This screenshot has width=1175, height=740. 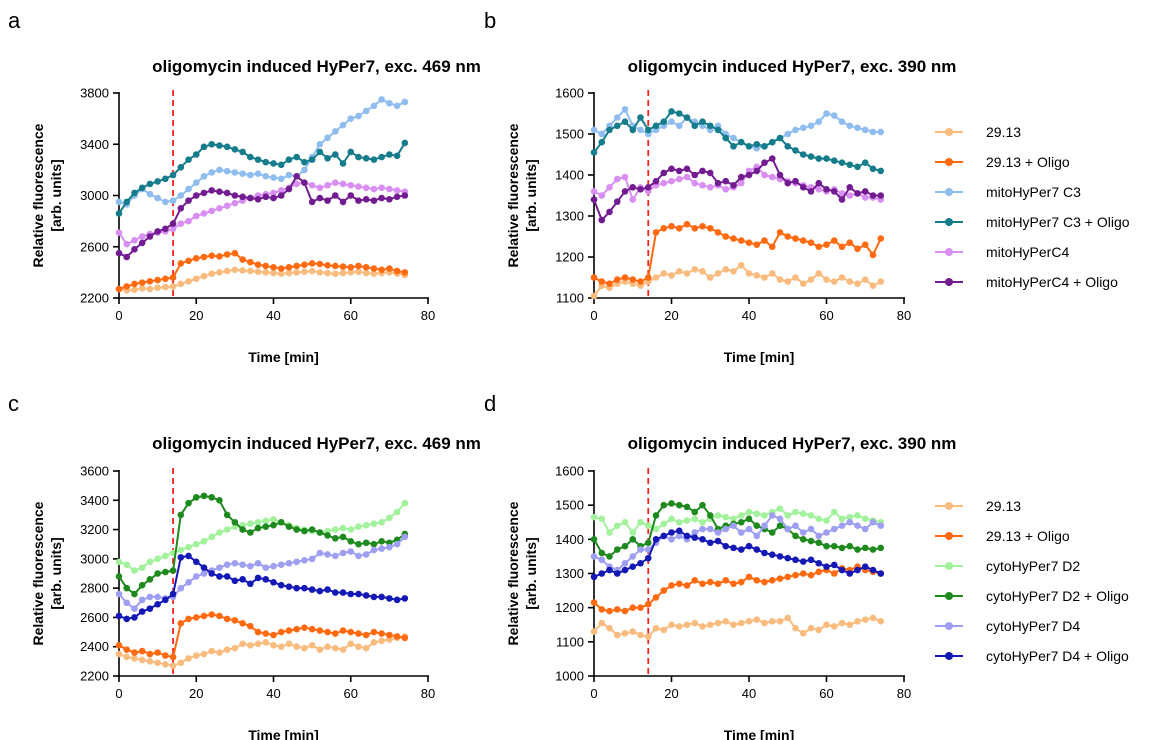 What do you see at coordinates (38, 195) in the screenshot?
I see `y-axis-label: Relative fluorescence` at bounding box center [38, 195].